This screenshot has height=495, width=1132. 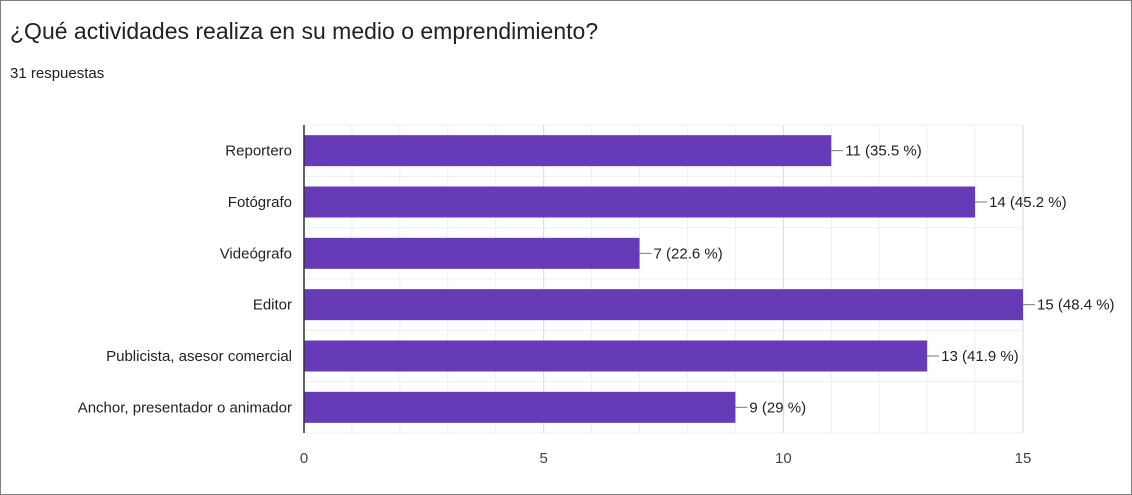 What do you see at coordinates (260, 202) in the screenshot?
I see `category-label: Fotógrafo` at bounding box center [260, 202].